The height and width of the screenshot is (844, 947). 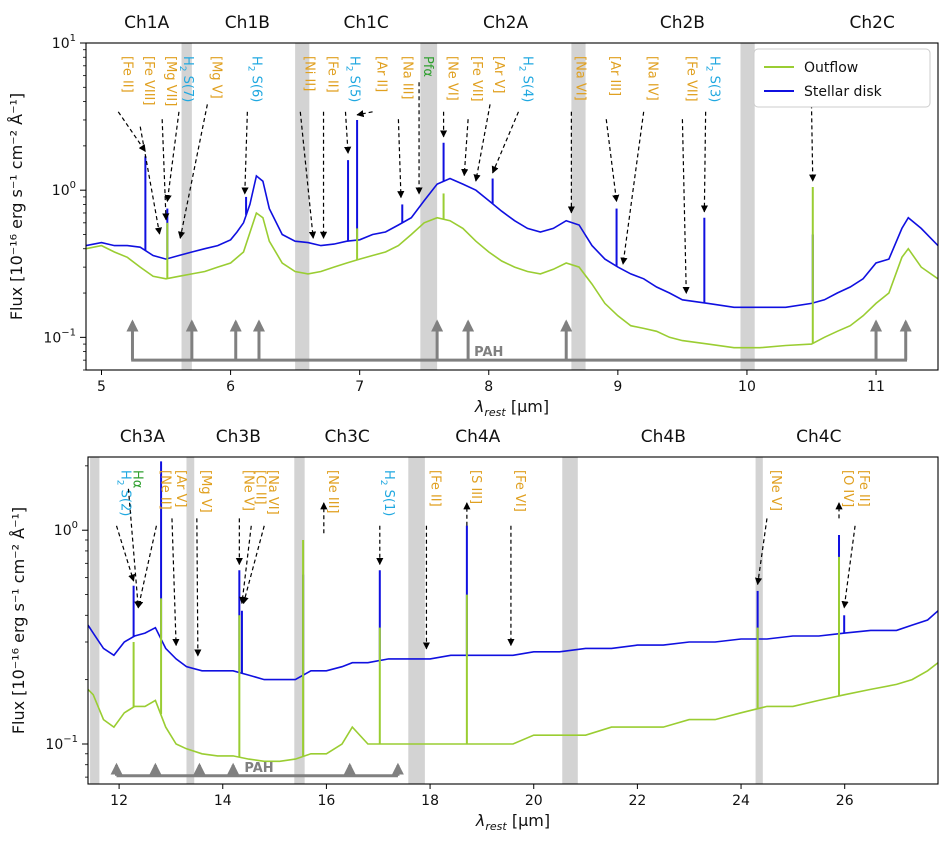 I want to click on top-series-outflow, so click(x=512, y=280).